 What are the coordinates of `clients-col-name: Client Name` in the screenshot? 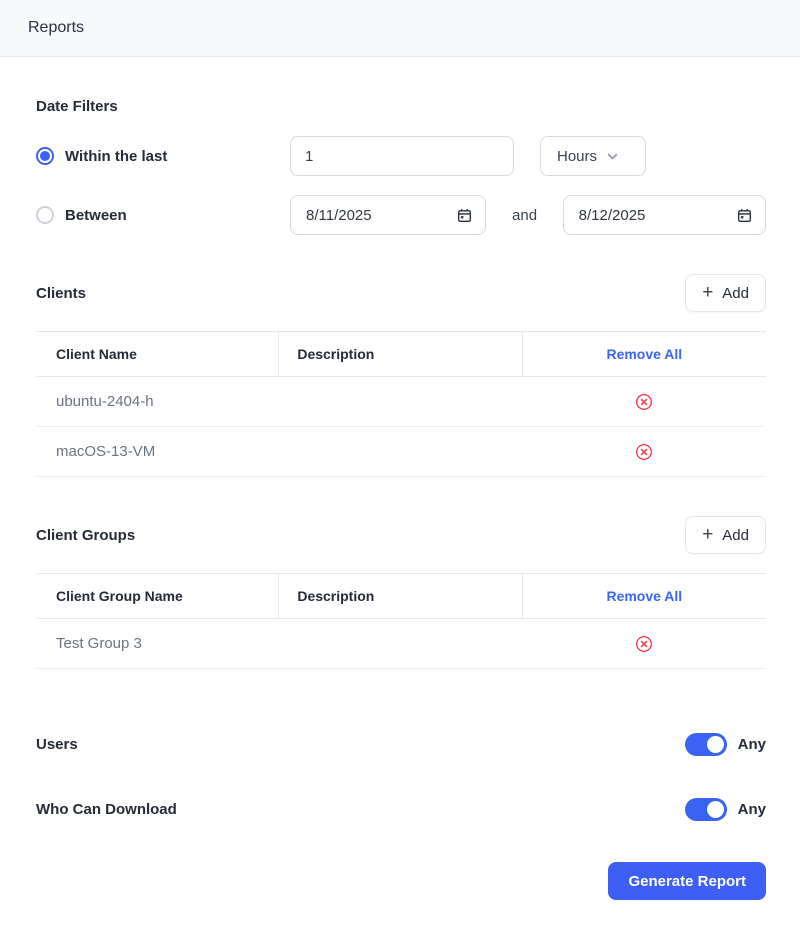 It's located at (158, 354).